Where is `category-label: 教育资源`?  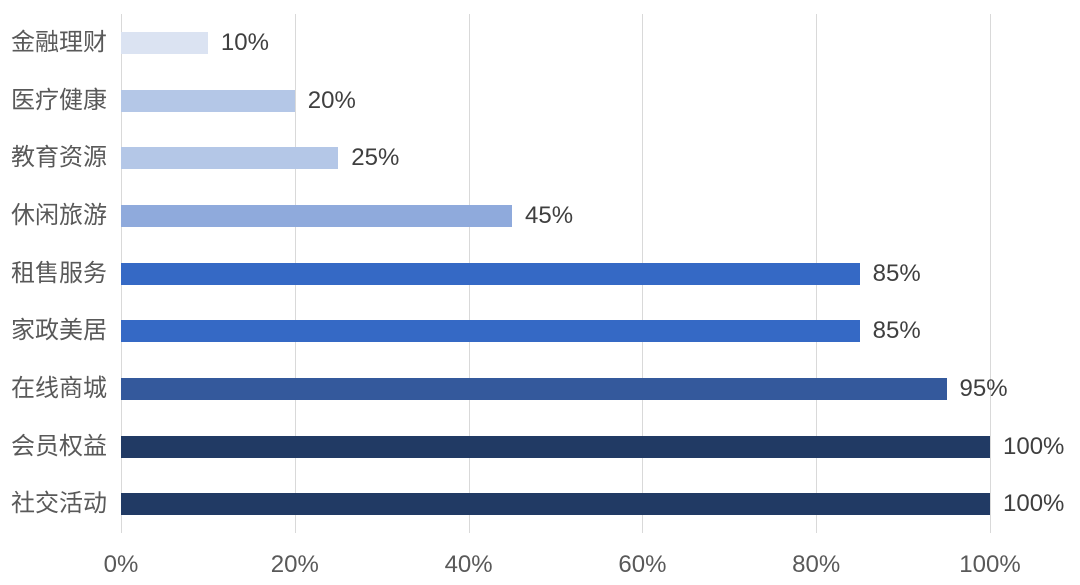
category-label: 教育资源 is located at coordinates (59, 157).